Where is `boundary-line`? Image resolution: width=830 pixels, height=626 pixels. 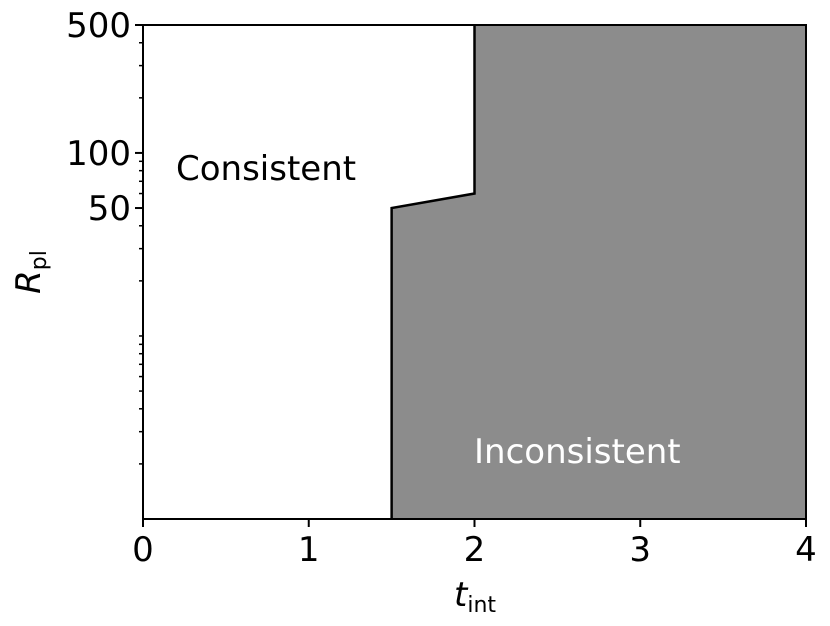
boundary-line is located at coordinates (433, 272).